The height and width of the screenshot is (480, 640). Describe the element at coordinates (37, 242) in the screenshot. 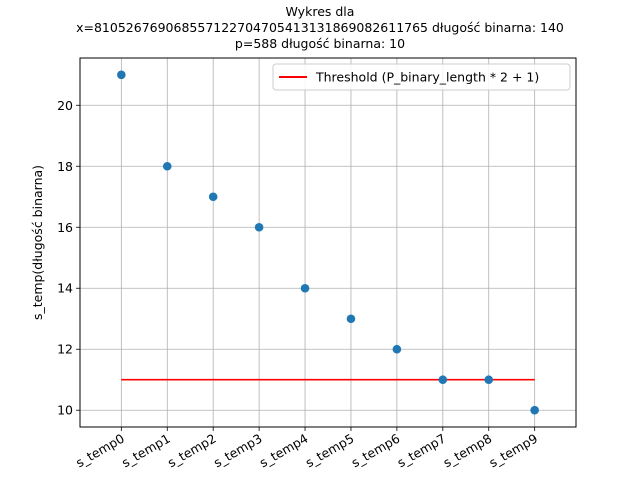

I see `y-axis-label: s_temp(długość binarna)` at that location.